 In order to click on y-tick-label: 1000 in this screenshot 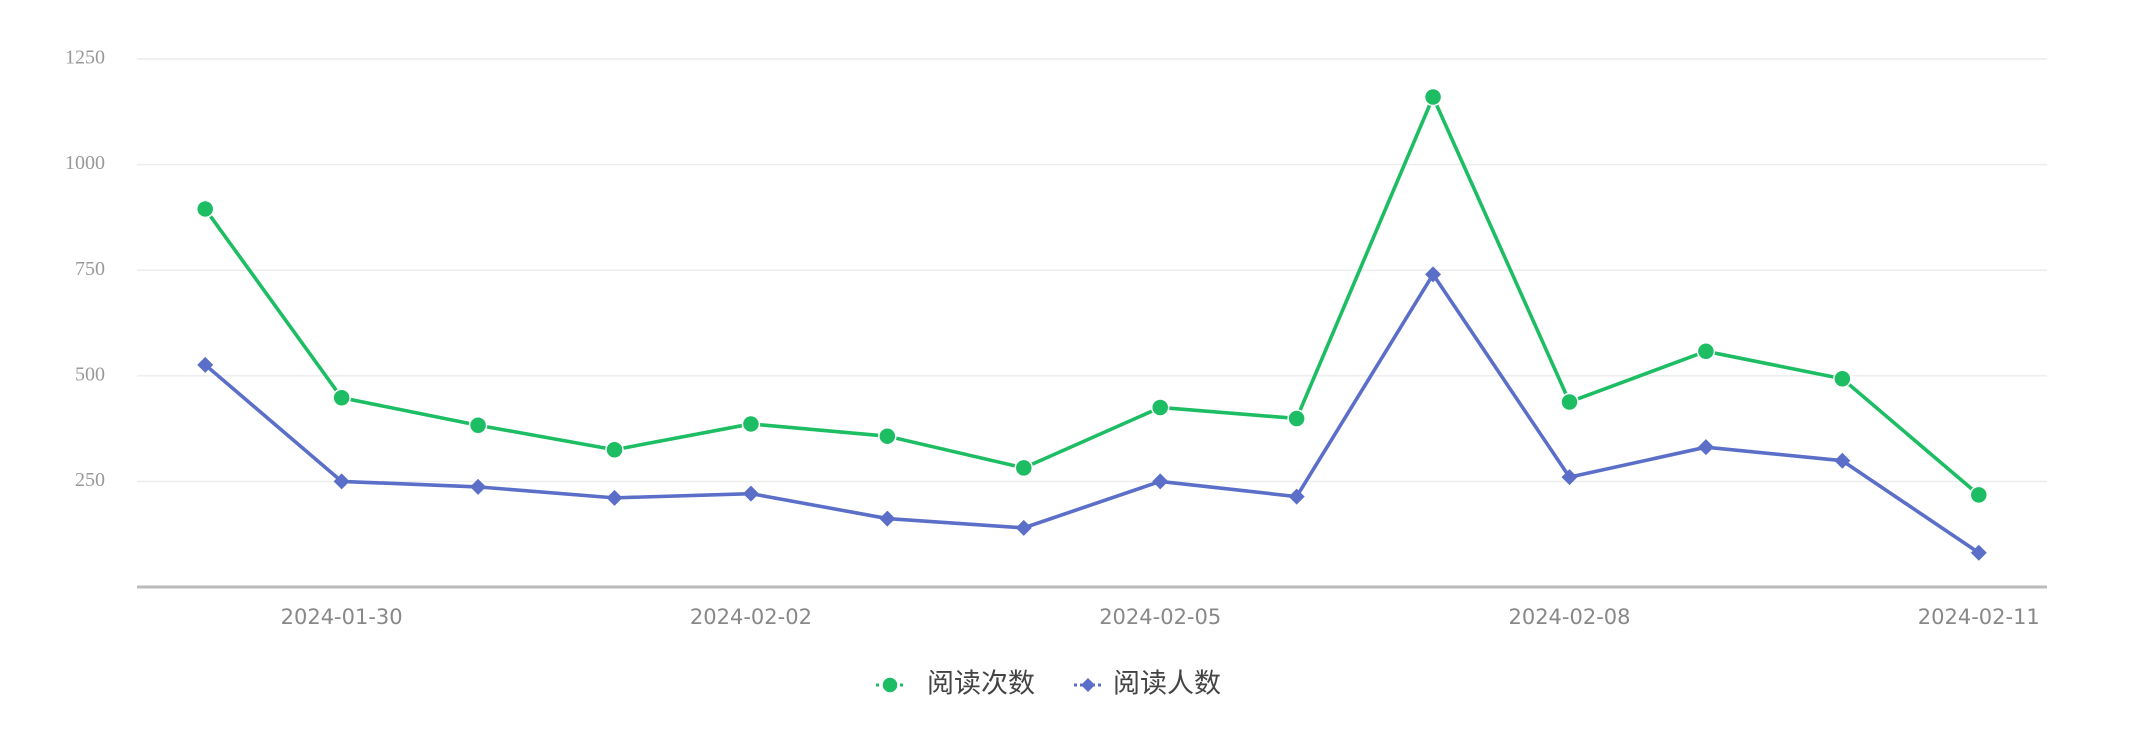, I will do `click(85, 163)`.